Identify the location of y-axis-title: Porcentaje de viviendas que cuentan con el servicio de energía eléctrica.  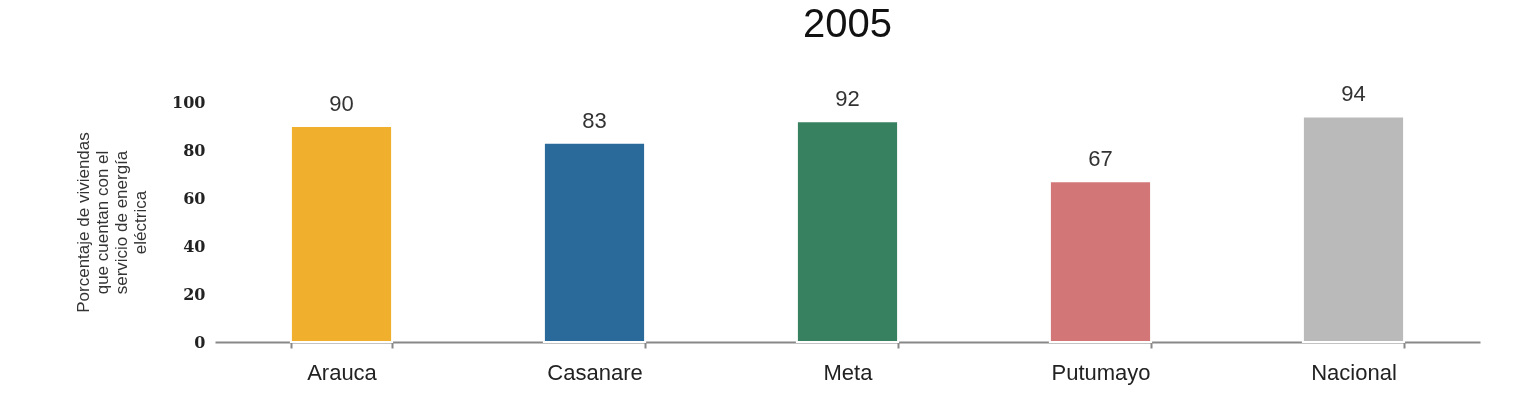
(112, 222).